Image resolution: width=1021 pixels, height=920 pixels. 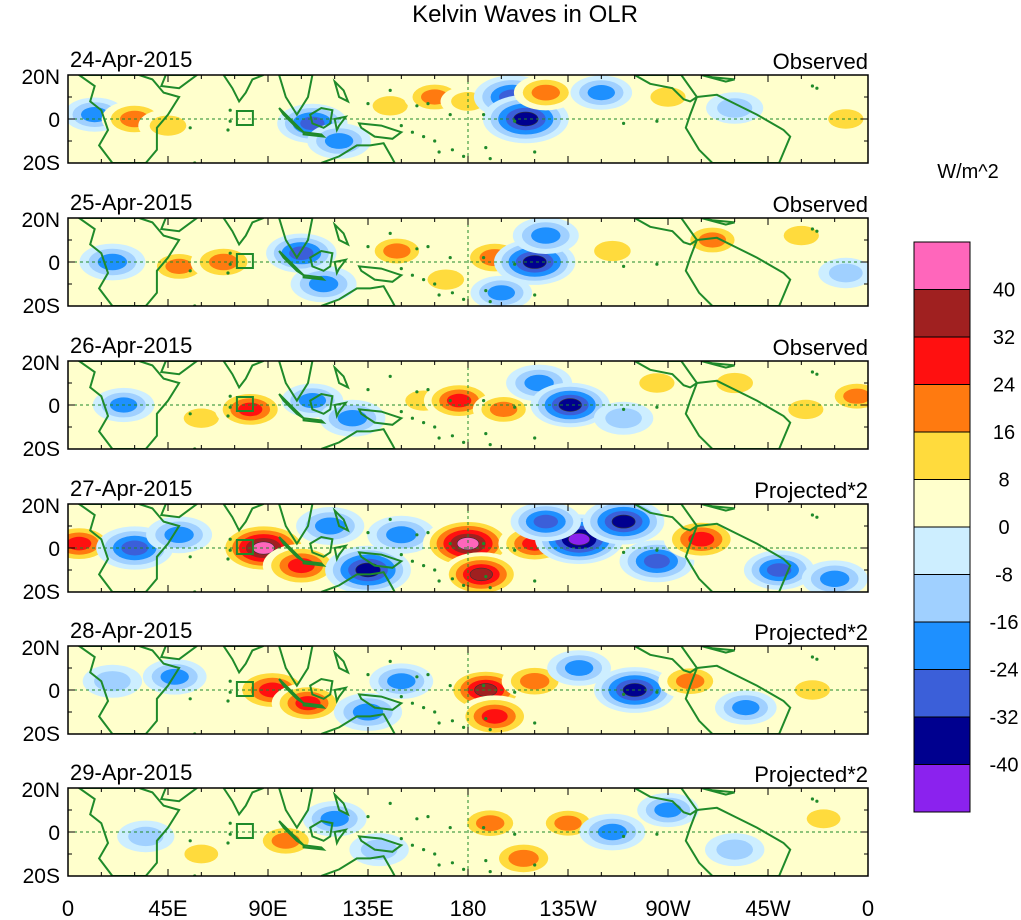 What do you see at coordinates (445, 682) in the screenshot?
I see `map-panel-5: 20N 0 20S 28-Apr-2015 Projected*2` at bounding box center [445, 682].